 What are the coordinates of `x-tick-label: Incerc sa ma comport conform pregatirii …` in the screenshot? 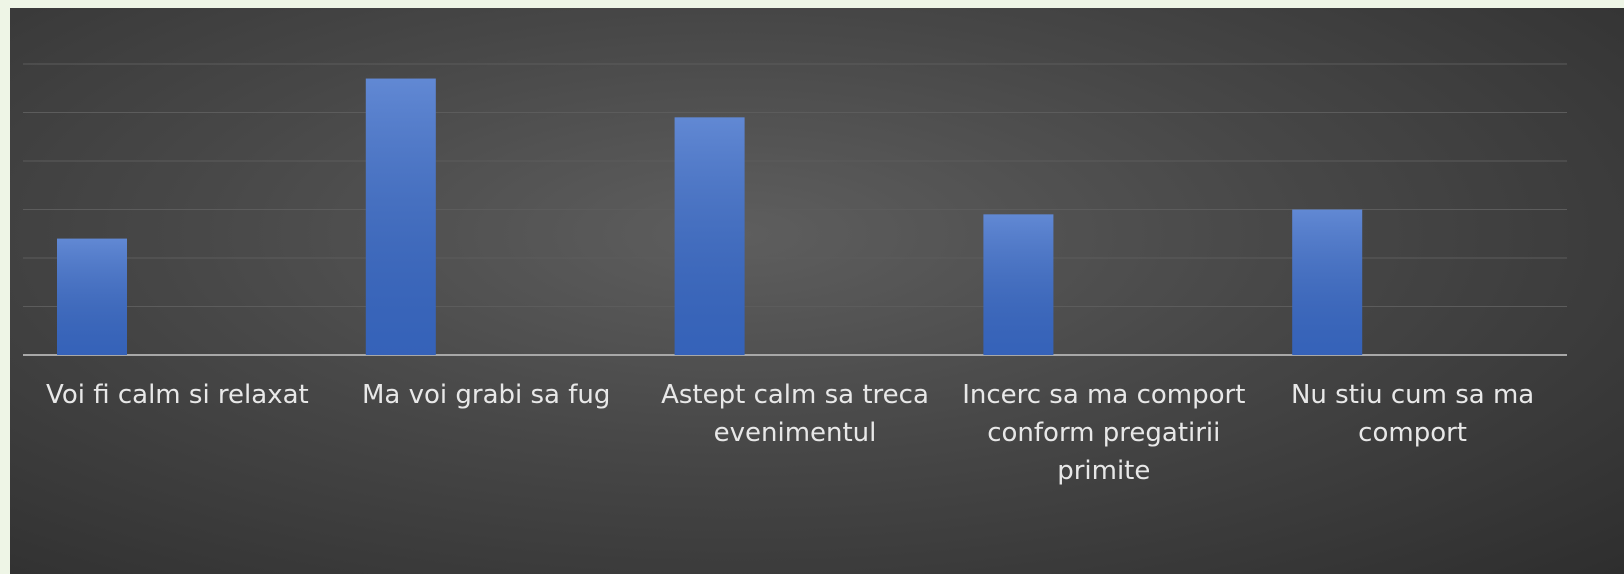 It's located at (1104, 433).